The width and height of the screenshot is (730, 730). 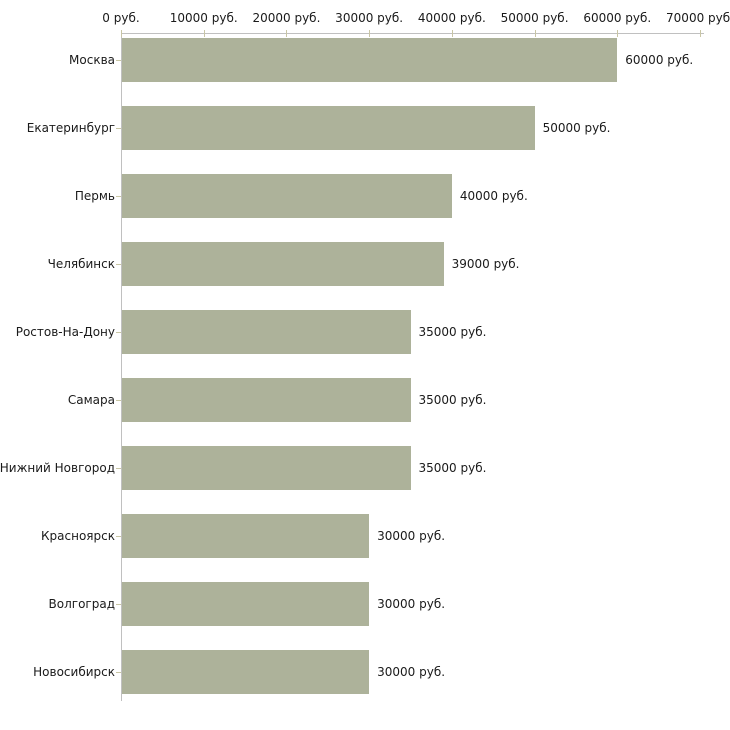 I want to click on value-label: 40000 руб., so click(x=493, y=196).